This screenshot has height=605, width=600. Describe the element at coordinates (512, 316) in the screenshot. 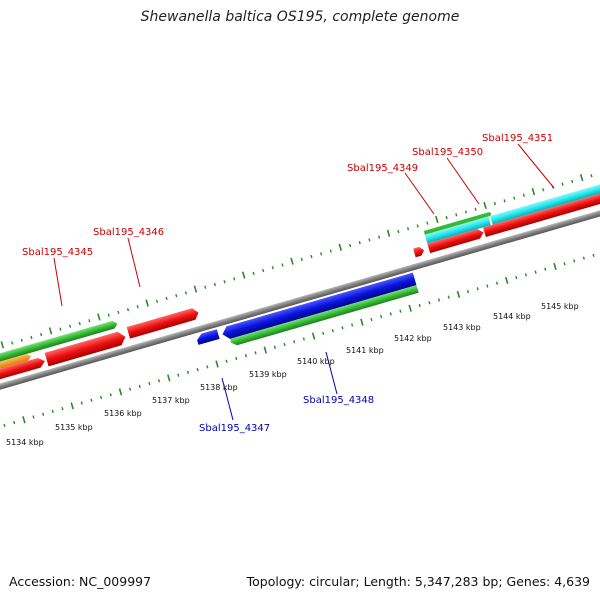

I see `axis-label: 5144 kbp` at that location.